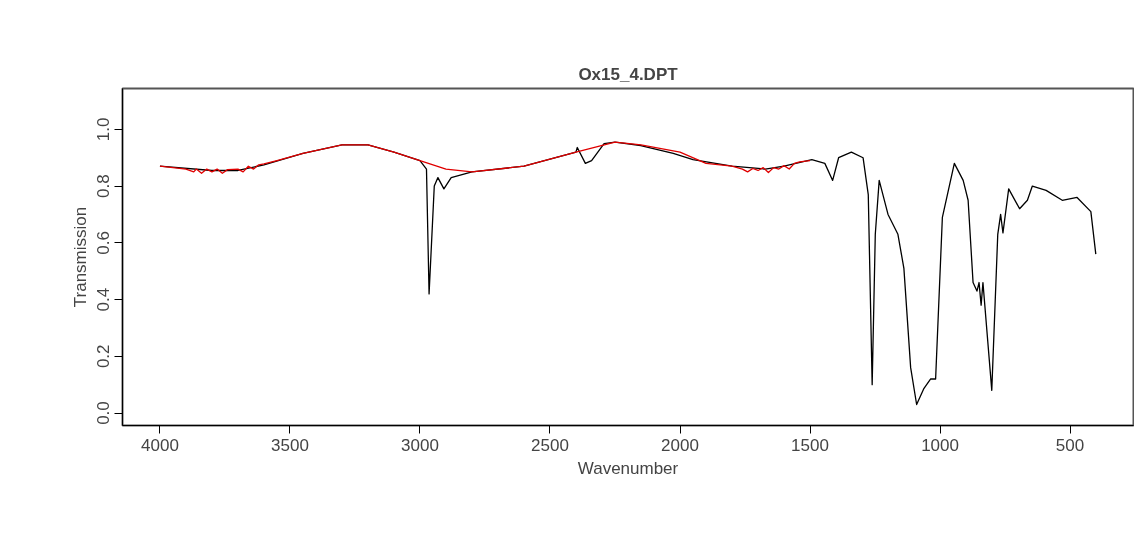  What do you see at coordinates (940, 445) in the screenshot?
I see `x-tick-label: 1000` at bounding box center [940, 445].